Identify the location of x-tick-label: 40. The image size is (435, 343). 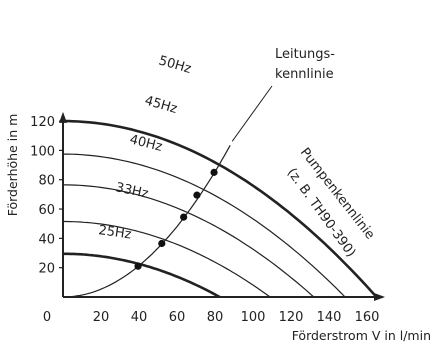
(139, 317).